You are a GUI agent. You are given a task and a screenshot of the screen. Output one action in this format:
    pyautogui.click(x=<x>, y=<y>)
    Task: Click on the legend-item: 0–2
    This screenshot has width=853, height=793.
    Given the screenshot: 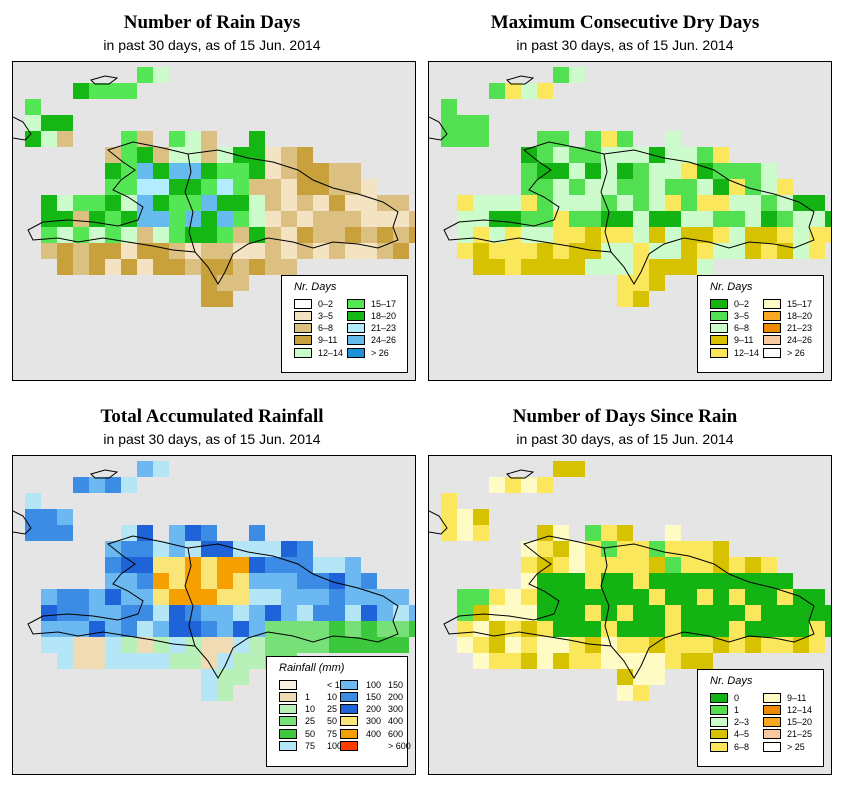 What is the action you would take?
    pyautogui.click(x=729, y=303)
    